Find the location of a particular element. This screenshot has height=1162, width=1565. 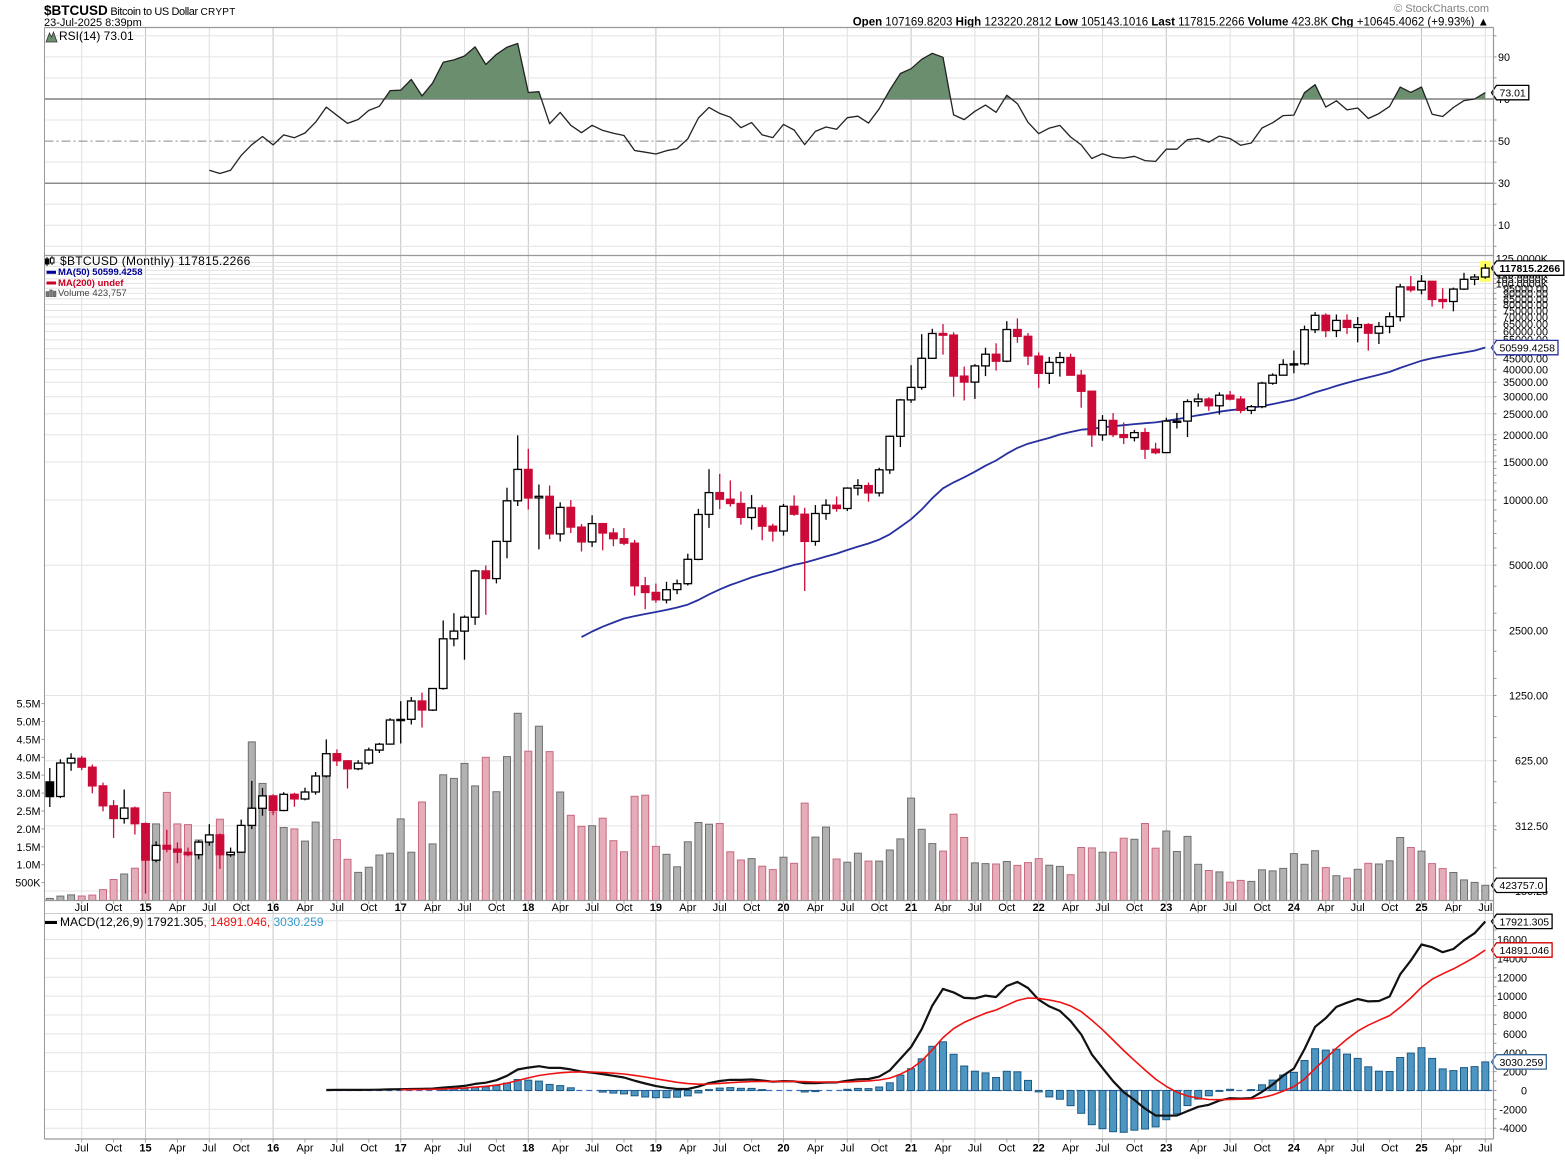

svg-text:$BTCUSD Bitcoin to US Dollar: $BTCUSD Bitcoin to US Dollar CRYPT is located at coordinates (140, 10).